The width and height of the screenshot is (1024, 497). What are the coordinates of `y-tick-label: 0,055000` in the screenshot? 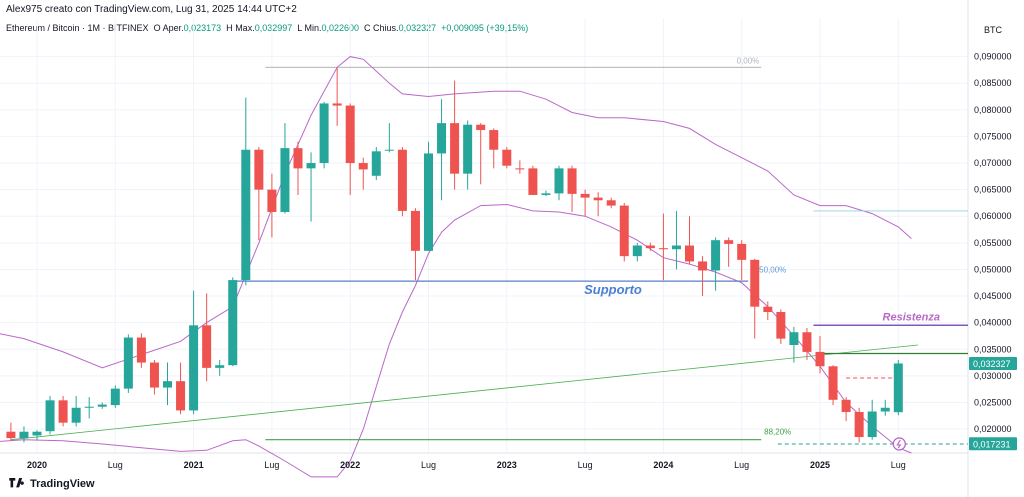 It's located at (993, 243).